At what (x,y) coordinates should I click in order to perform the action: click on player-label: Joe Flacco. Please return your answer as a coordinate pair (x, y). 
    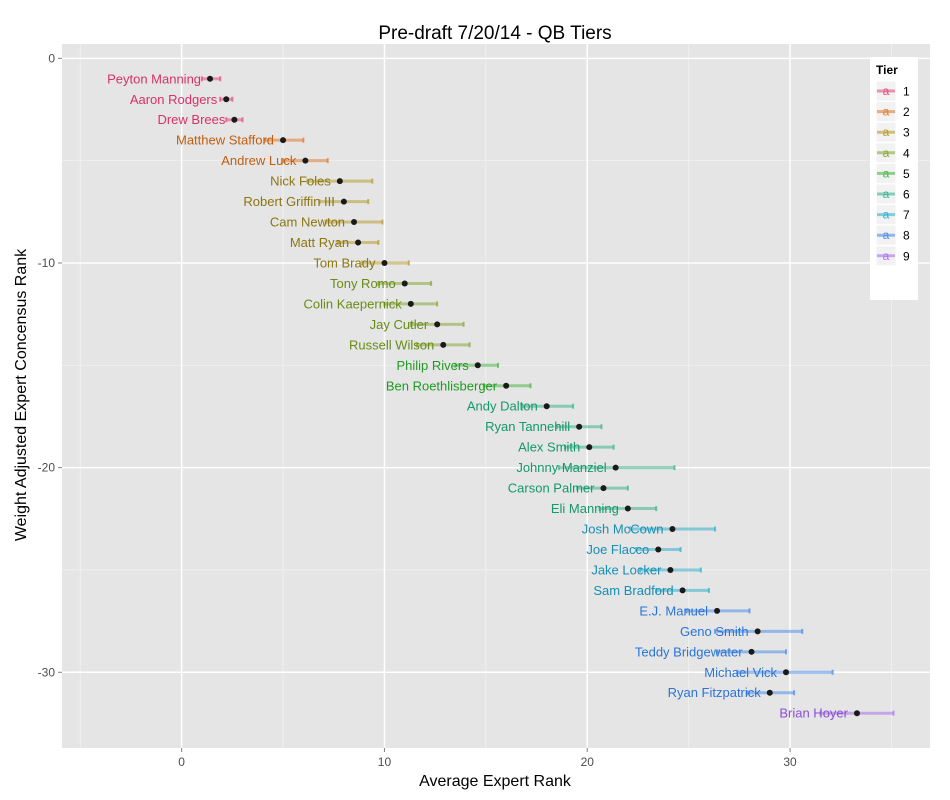
    Looking at the image, I should click on (617, 549).